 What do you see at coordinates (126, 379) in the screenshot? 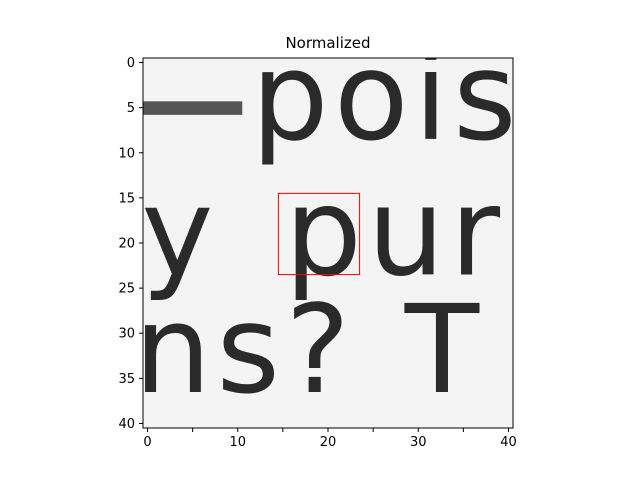
I see `y-tick-label-35: 35` at bounding box center [126, 379].